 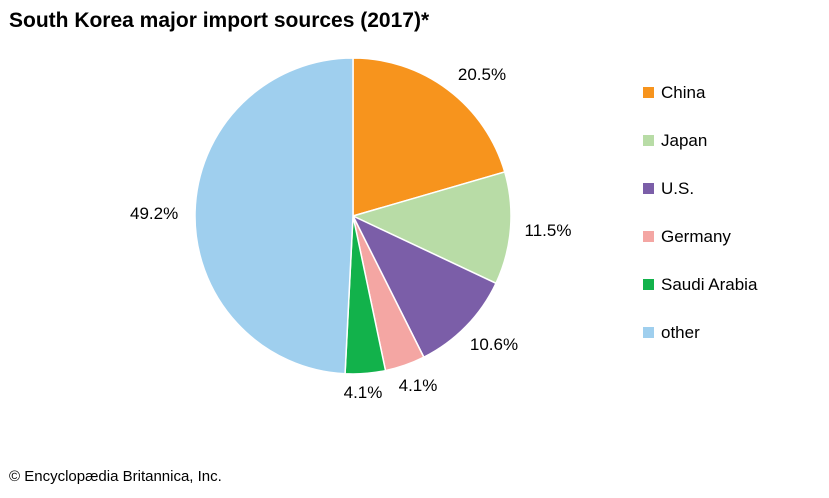 I want to click on legend-label: China, so click(x=683, y=92).